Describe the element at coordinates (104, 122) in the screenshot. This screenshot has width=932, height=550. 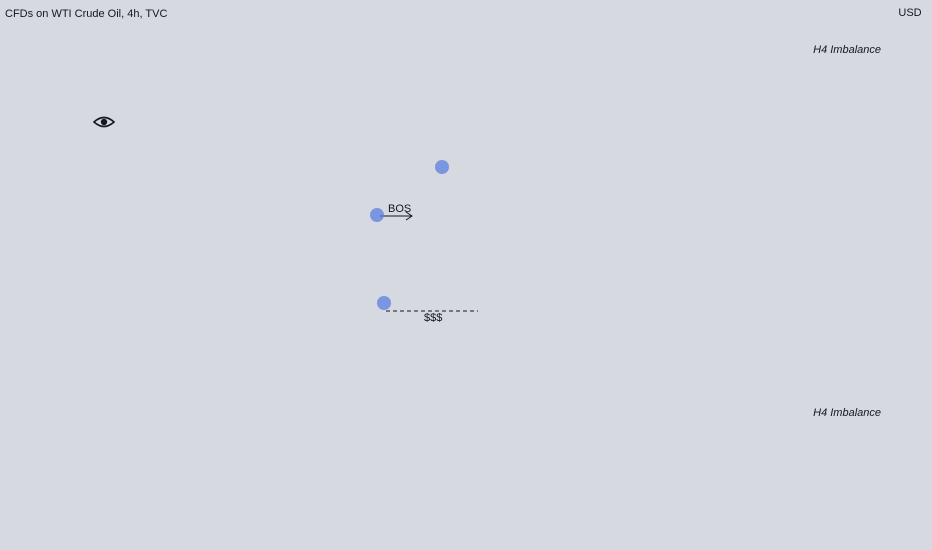
I see `eye-icon` at that location.